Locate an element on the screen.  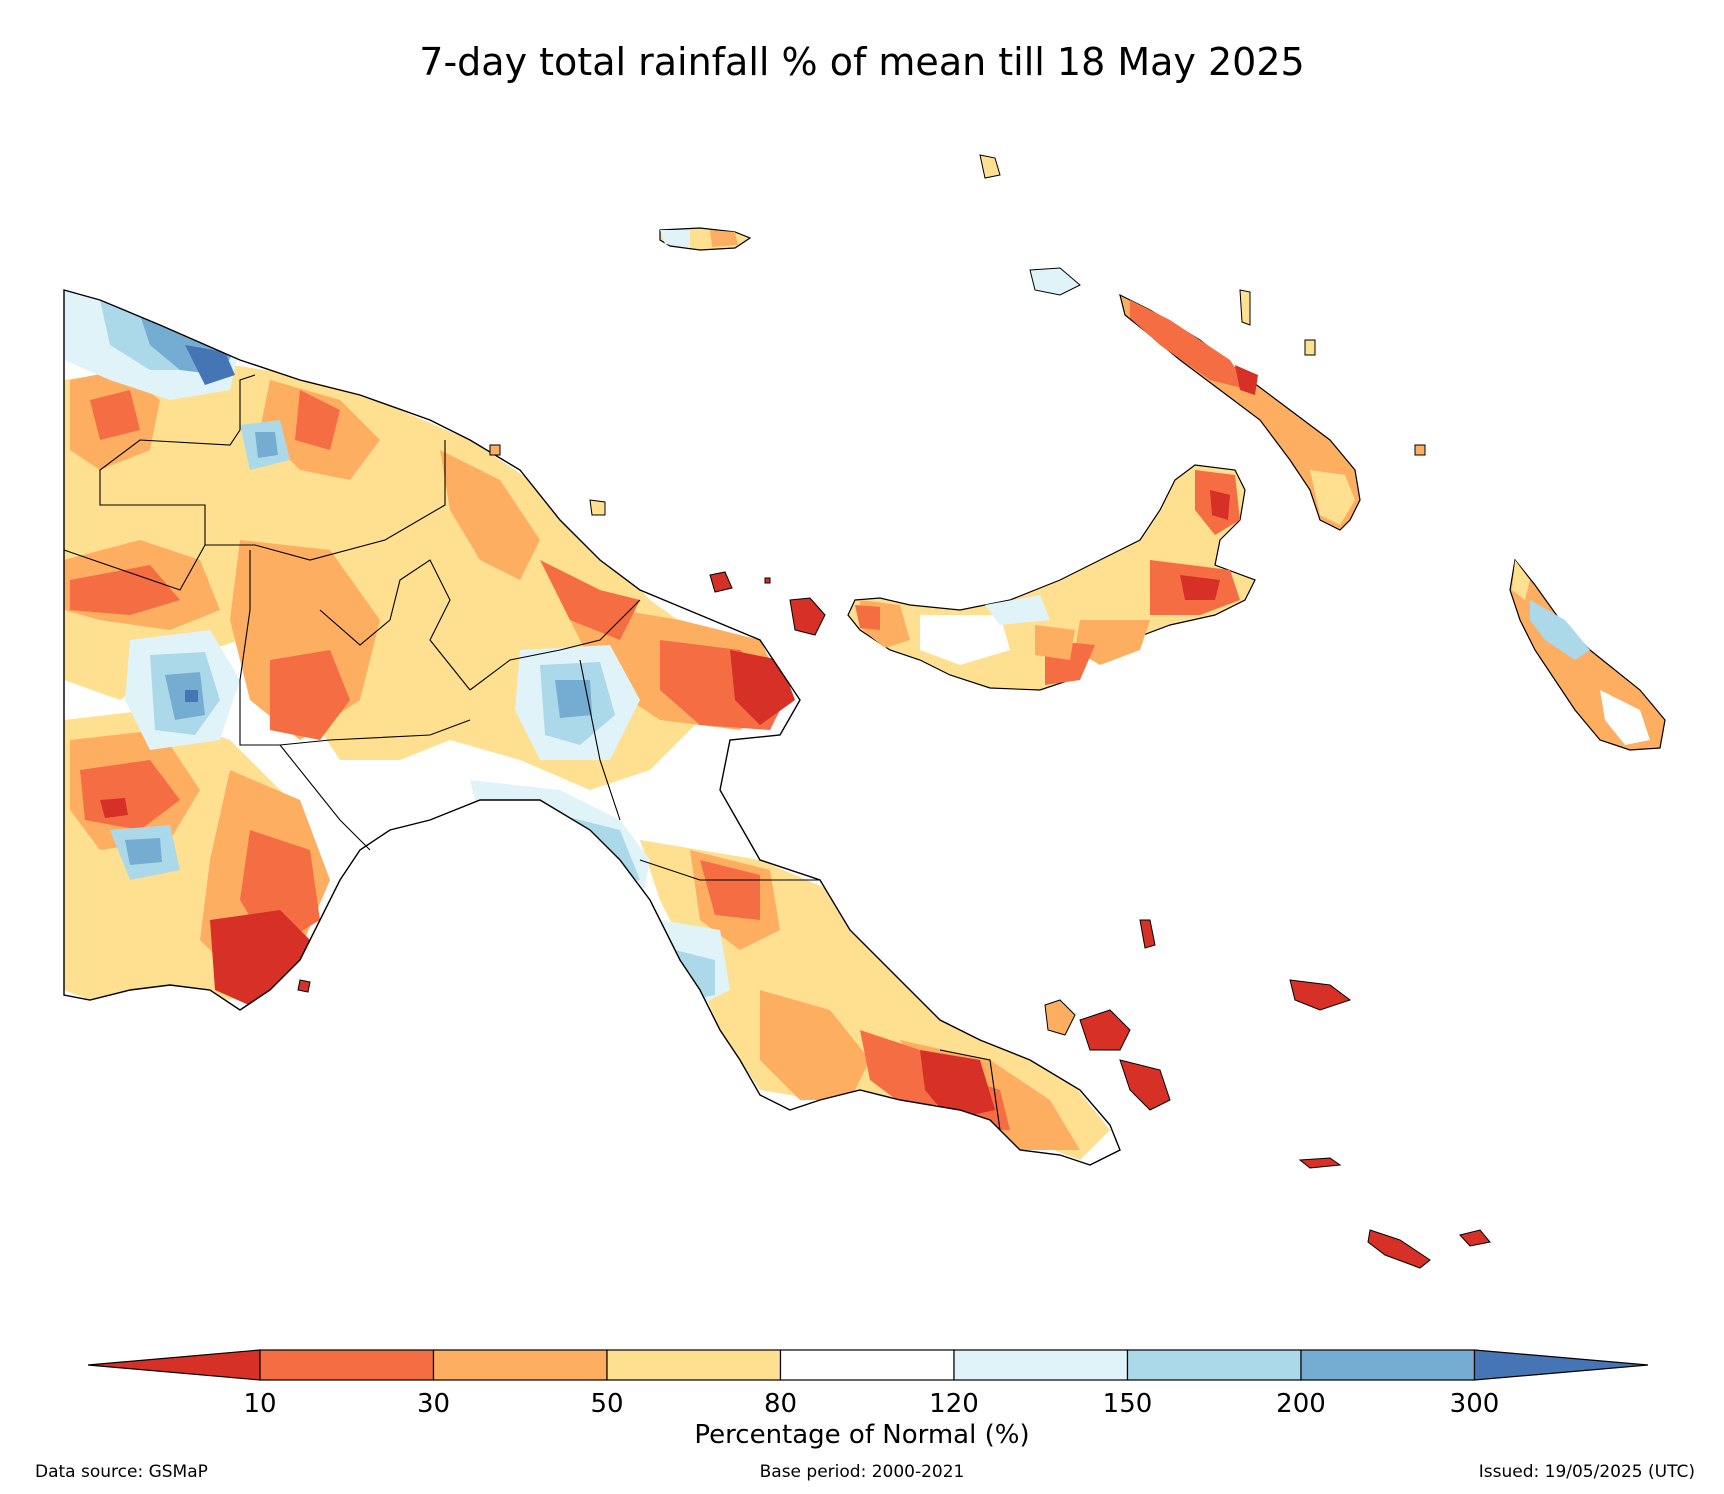
colorbar-tick-label: 120 is located at coordinates (954, 1404).